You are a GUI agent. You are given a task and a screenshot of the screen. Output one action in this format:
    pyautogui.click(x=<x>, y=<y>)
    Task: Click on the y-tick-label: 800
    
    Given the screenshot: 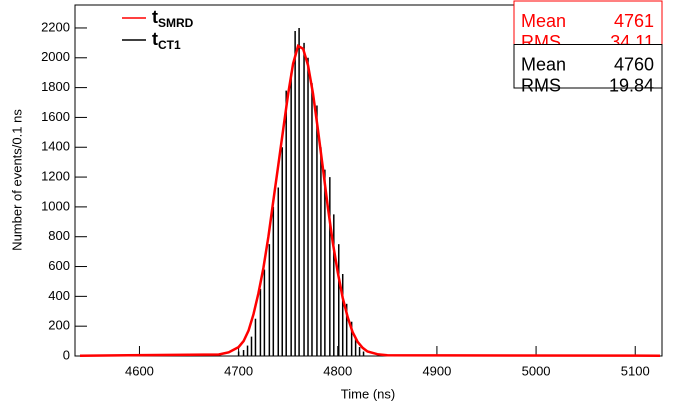 What is the action you would take?
    pyautogui.click(x=59, y=235)
    